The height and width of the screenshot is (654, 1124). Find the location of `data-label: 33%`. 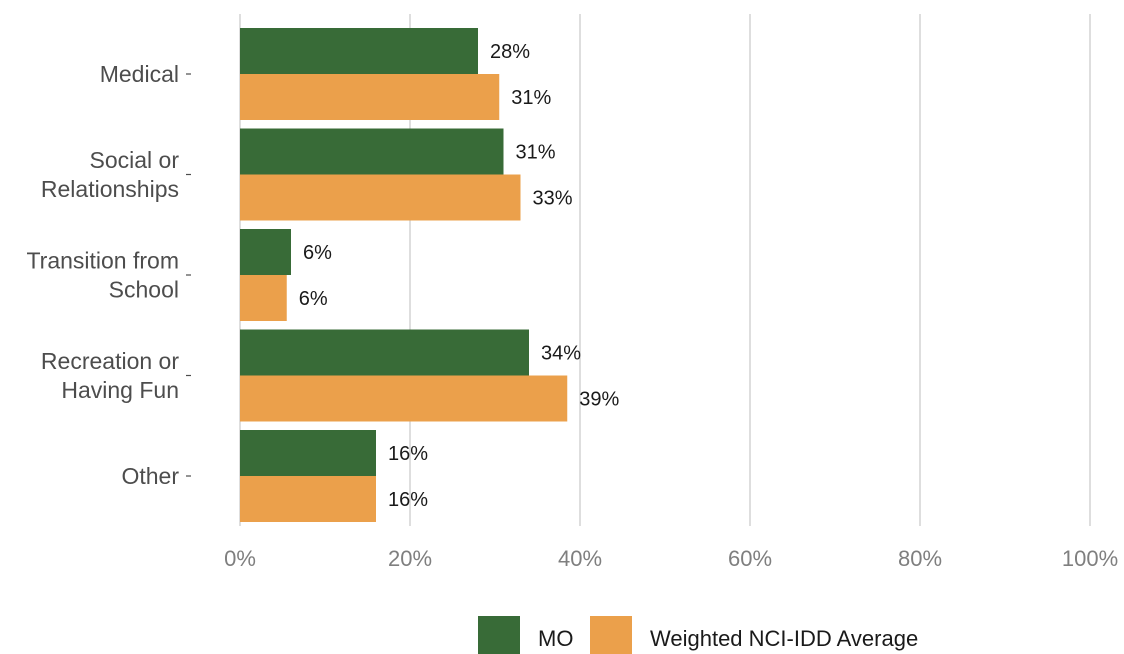

data-label: 33% is located at coordinates (553, 199).